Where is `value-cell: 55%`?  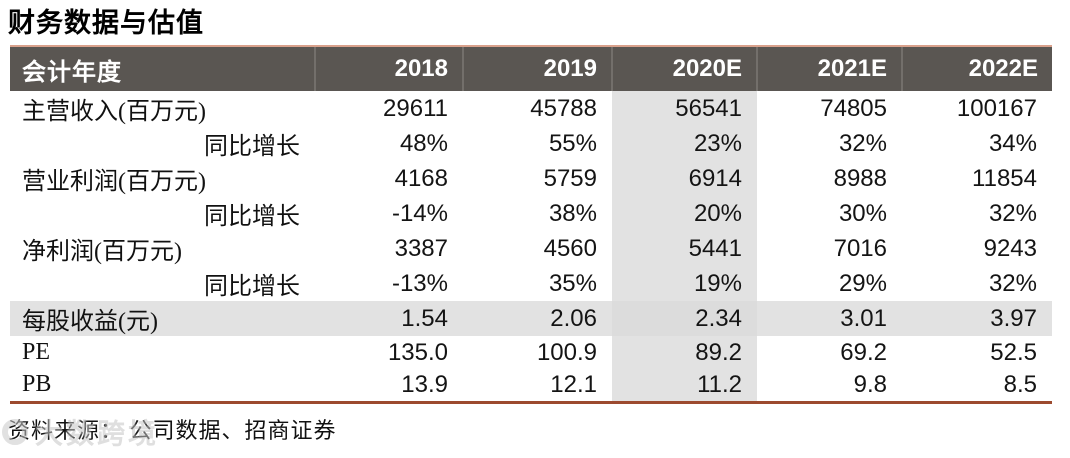
value-cell: 55% is located at coordinates (572, 143).